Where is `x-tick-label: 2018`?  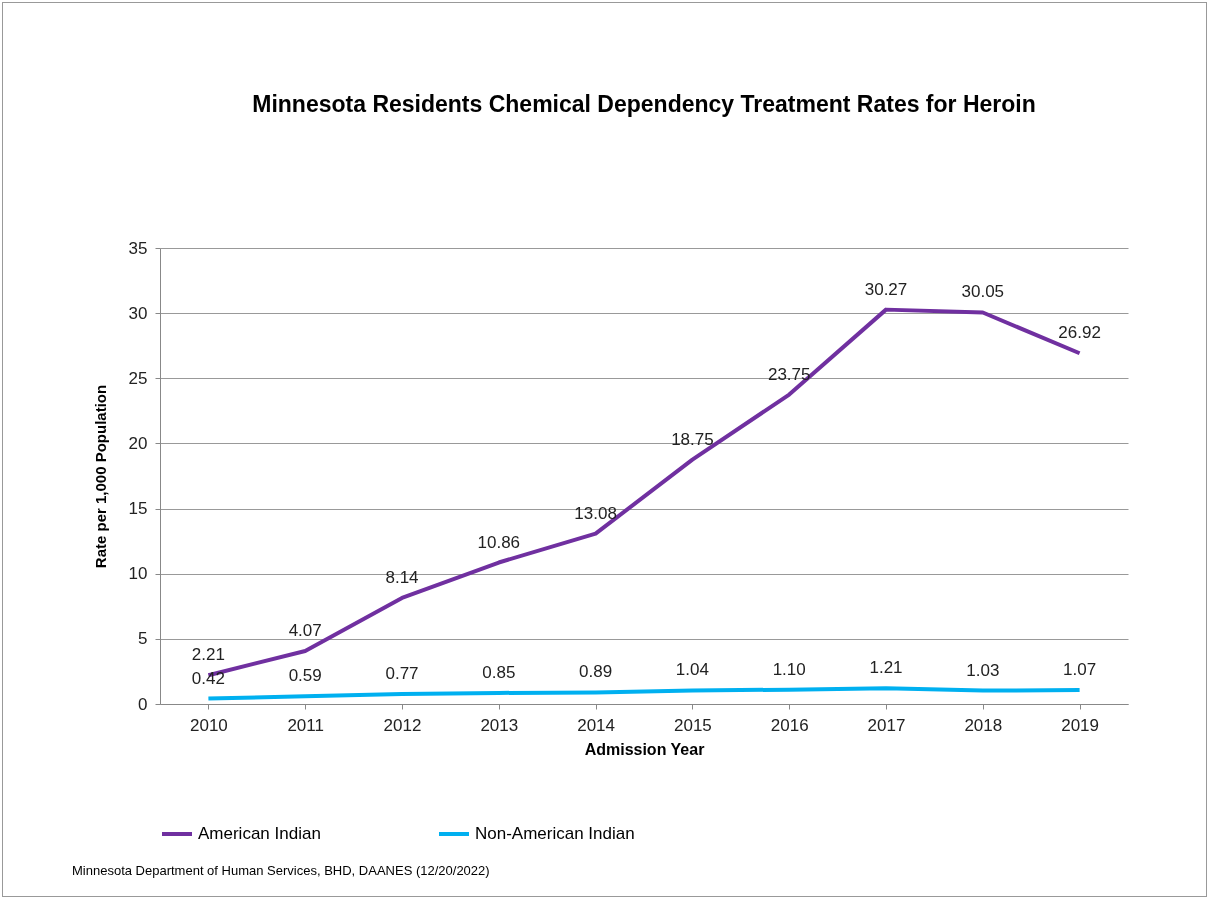
x-tick-label: 2018 is located at coordinates (983, 725).